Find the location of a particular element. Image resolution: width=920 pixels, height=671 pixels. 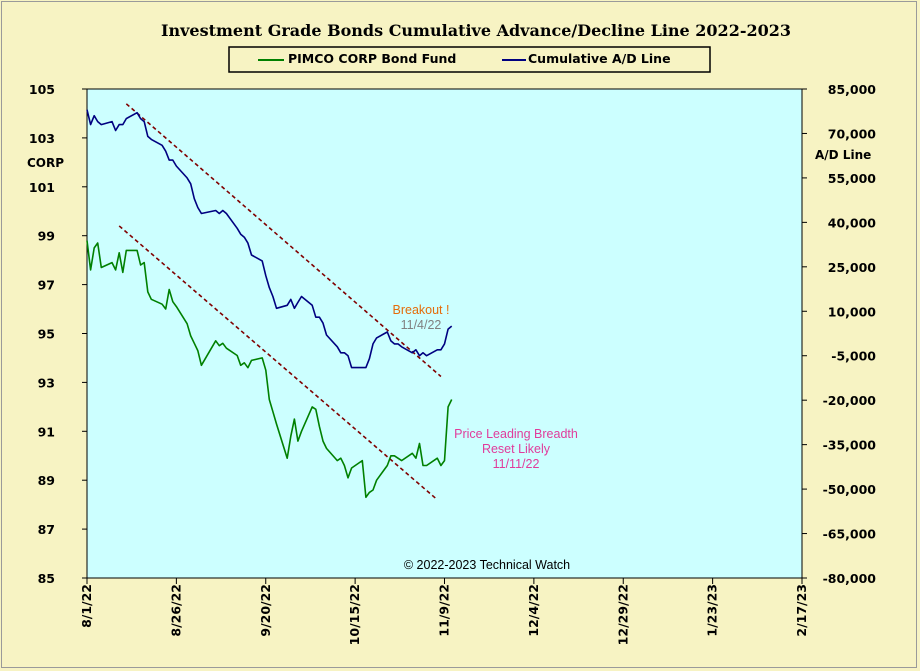

x-tick-label: 2/17/23 is located at coordinates (801, 610).